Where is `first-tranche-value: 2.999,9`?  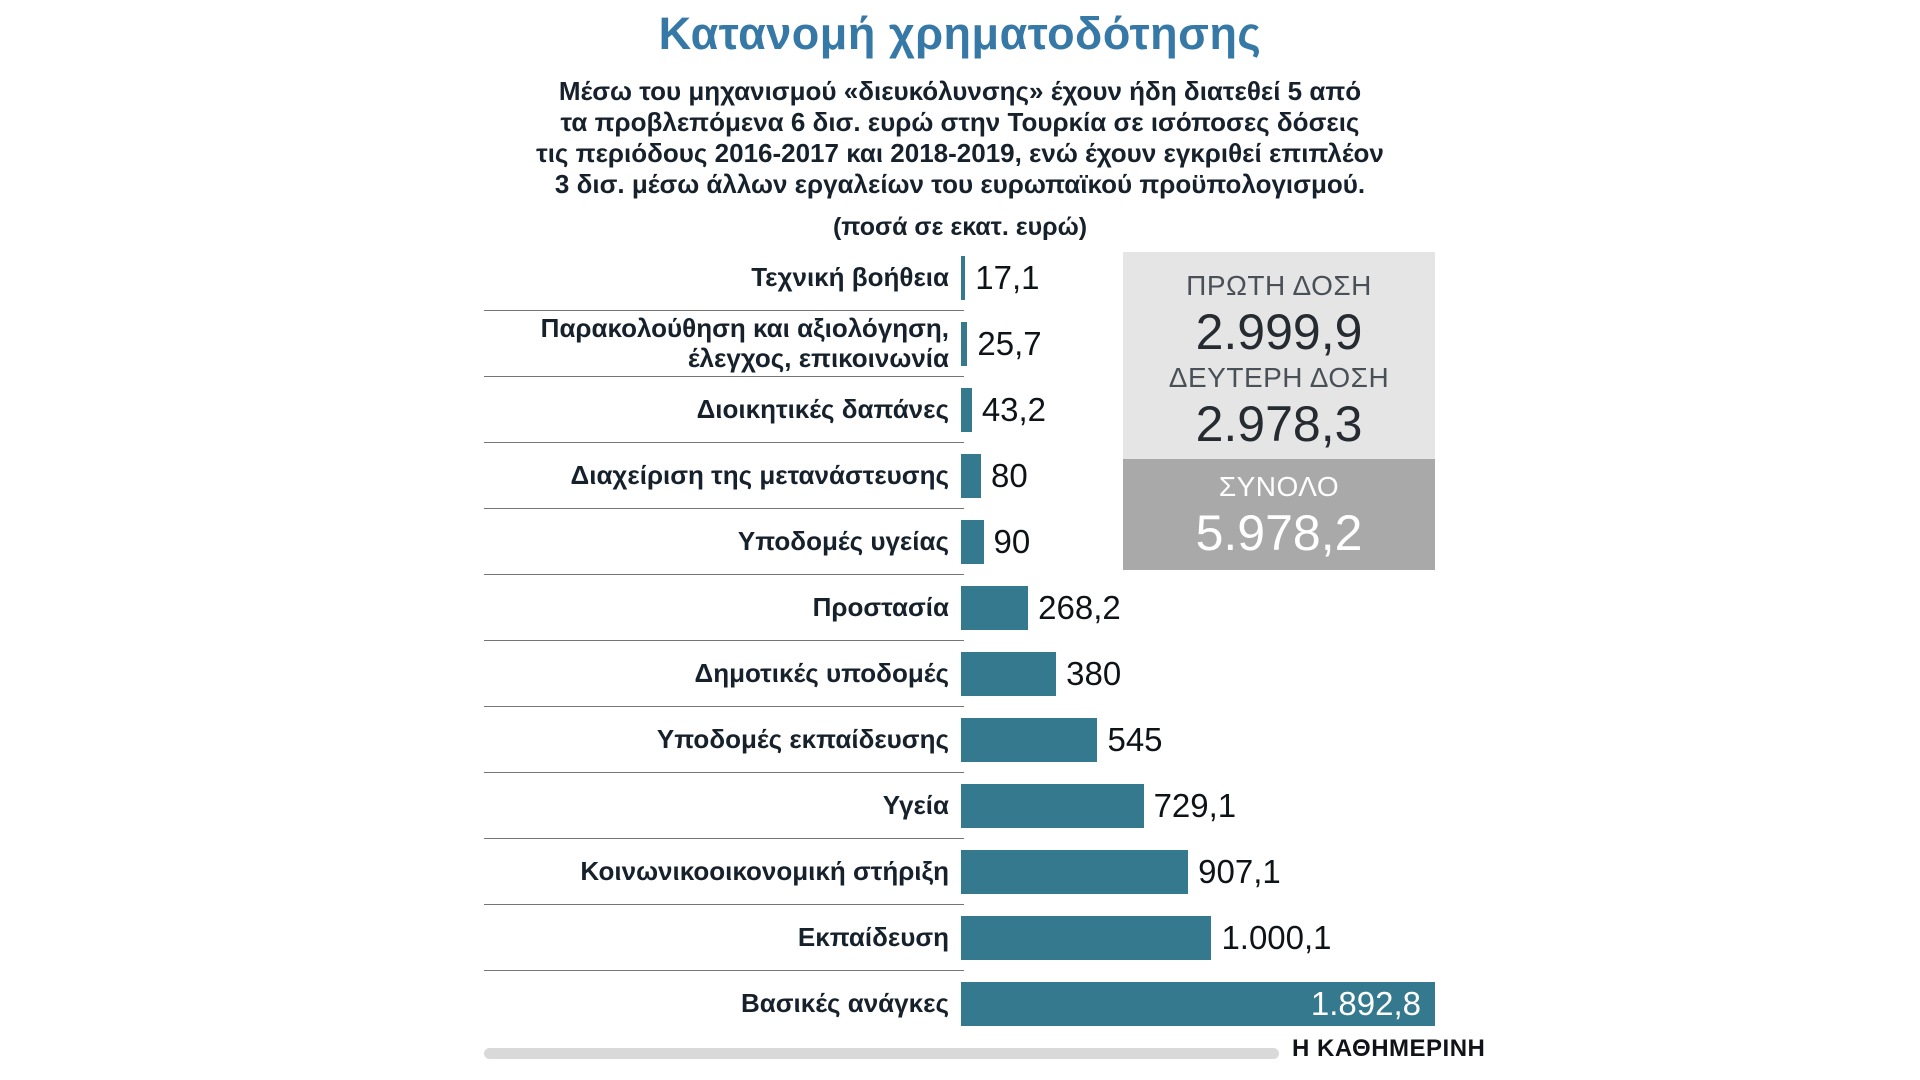
first-tranche-value: 2.999,9 is located at coordinates (1279, 332).